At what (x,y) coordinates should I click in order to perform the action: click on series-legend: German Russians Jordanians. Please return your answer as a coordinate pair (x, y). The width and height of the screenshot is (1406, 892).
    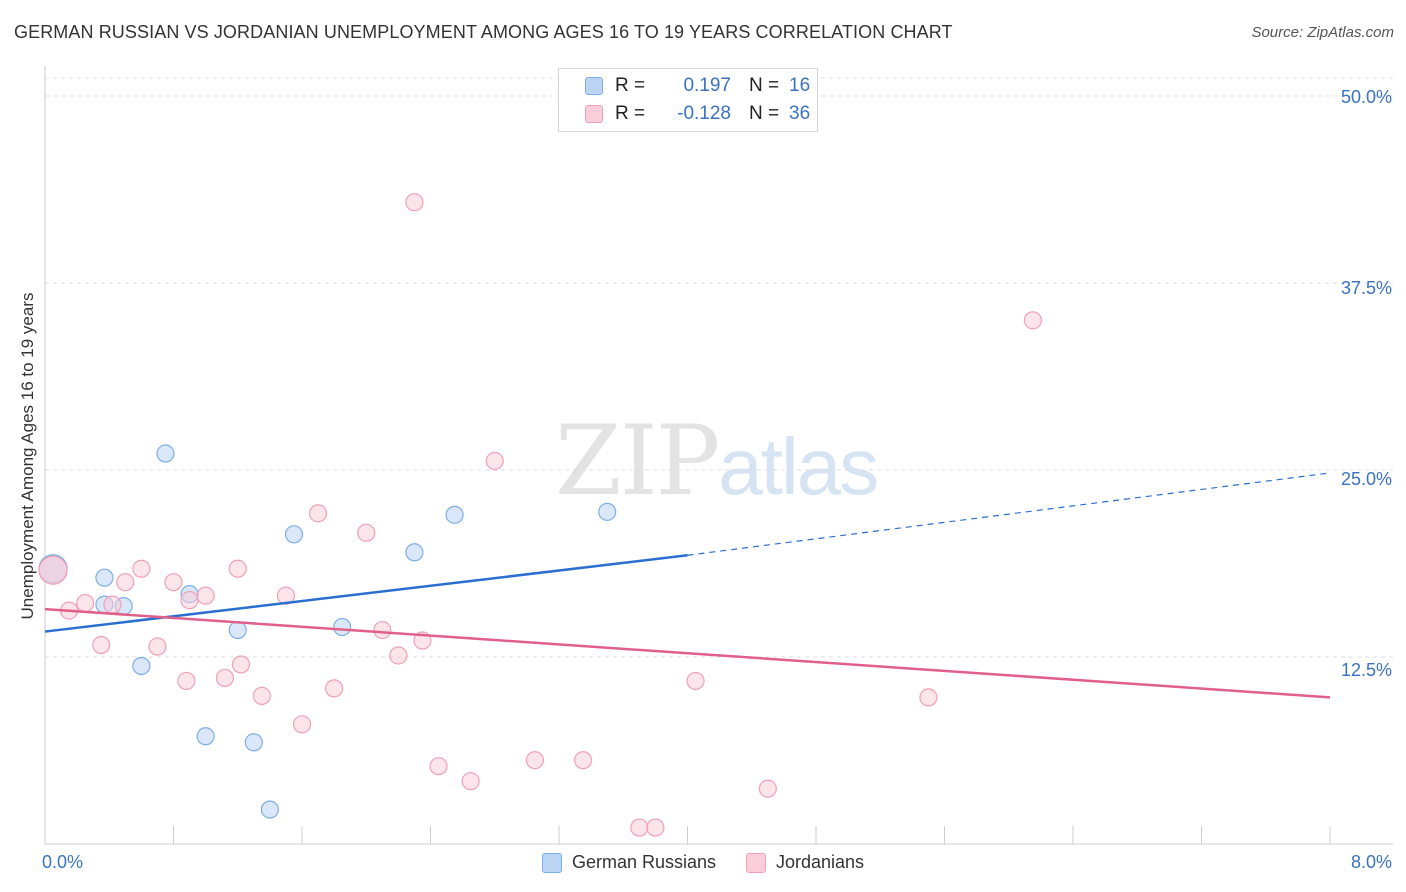
    Looking at the image, I should click on (703, 862).